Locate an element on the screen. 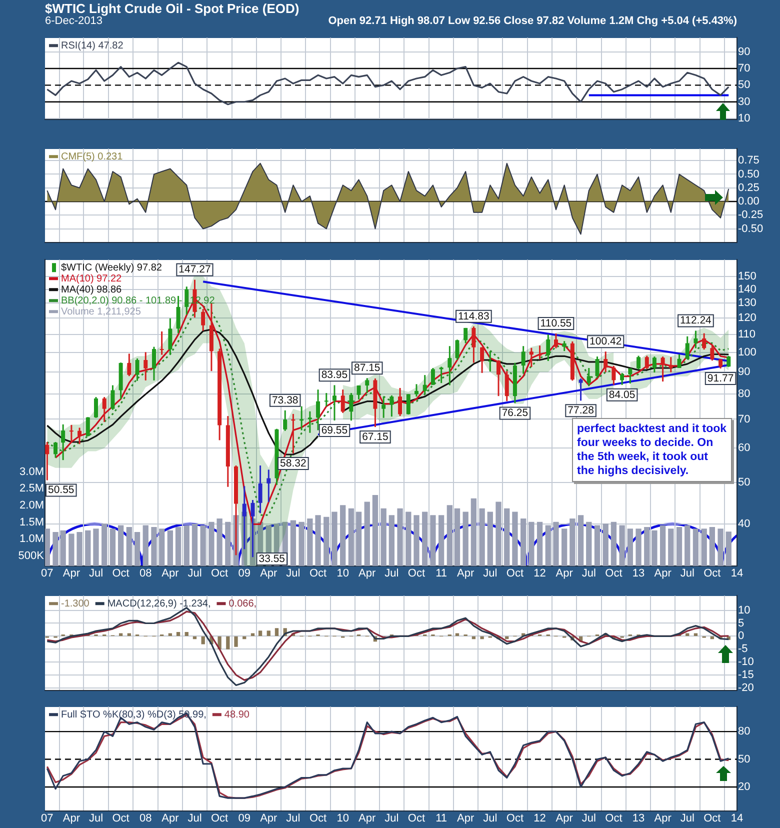 The width and height of the screenshot is (780, 828). y-tick-label: 90 is located at coordinates (744, 52).